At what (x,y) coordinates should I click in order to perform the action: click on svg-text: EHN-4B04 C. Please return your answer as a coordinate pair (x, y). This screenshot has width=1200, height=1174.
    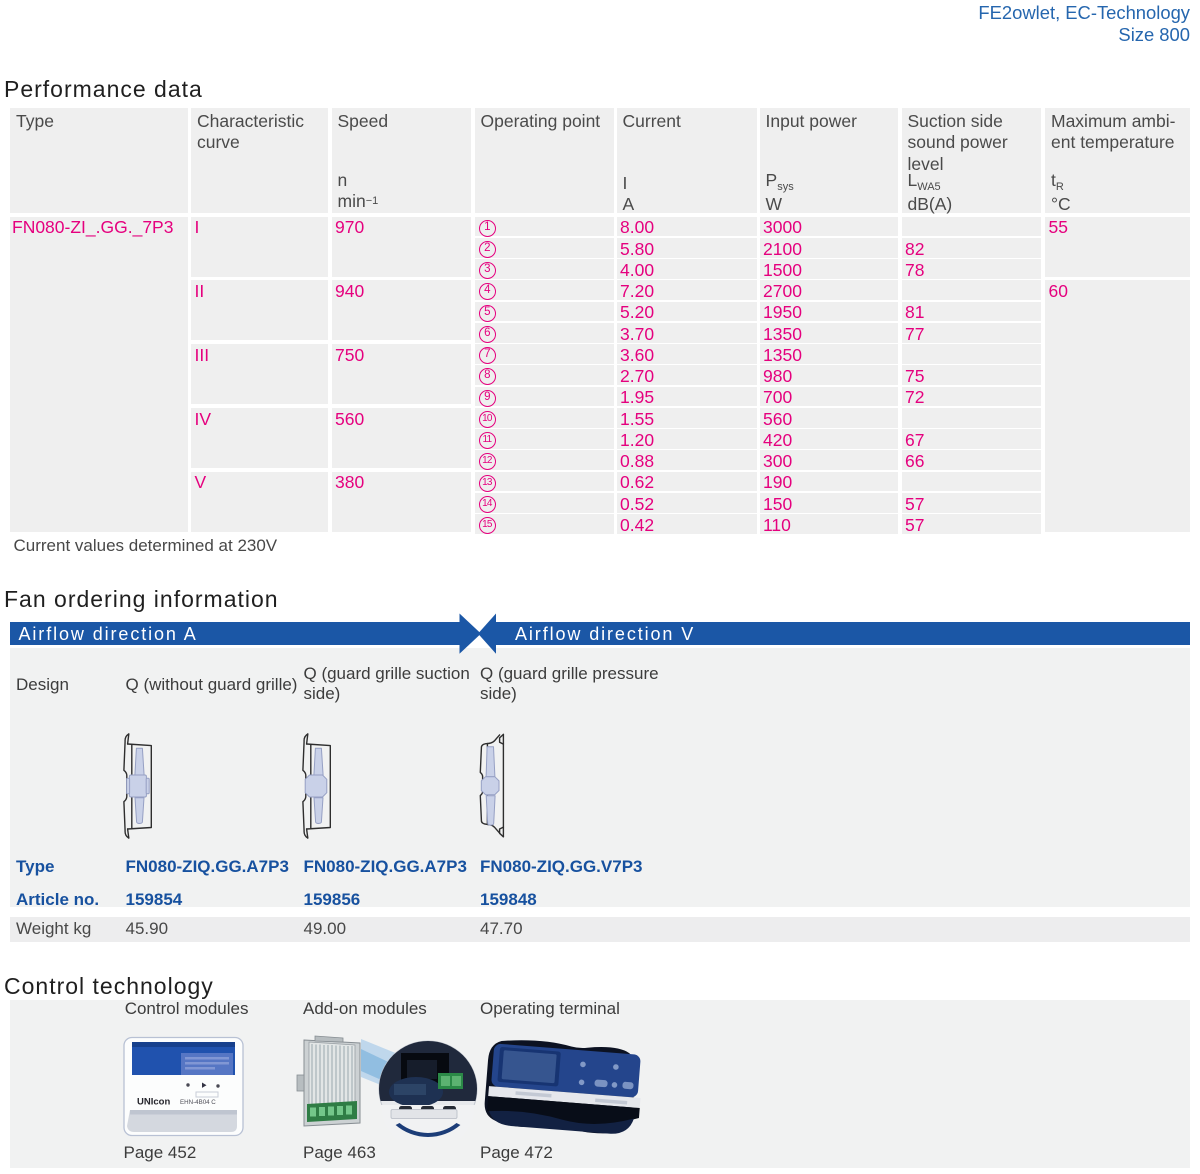
    Looking at the image, I should click on (198, 1102).